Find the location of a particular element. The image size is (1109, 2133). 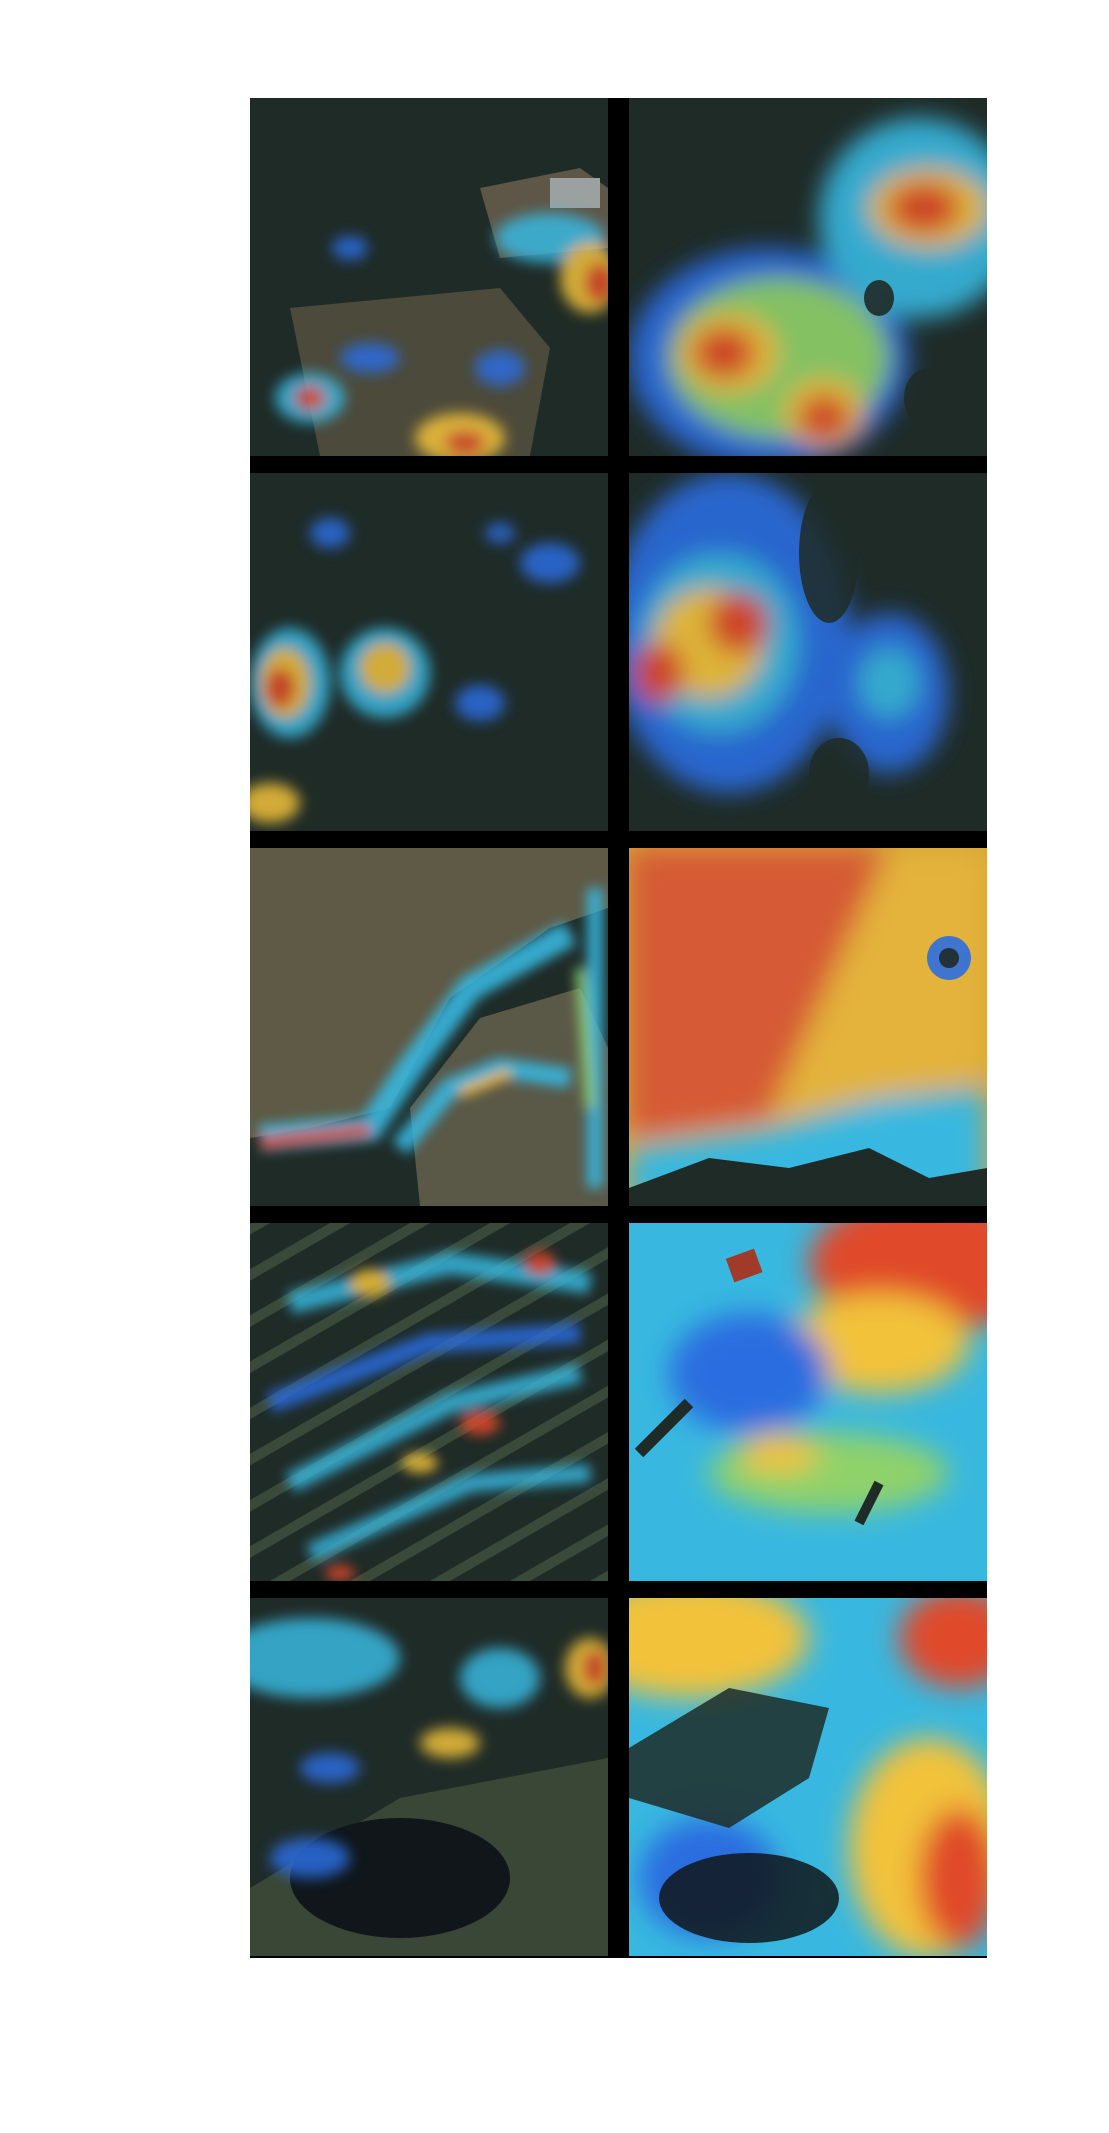

heatmap-image-r5-c2 is located at coordinates (808, 1777).